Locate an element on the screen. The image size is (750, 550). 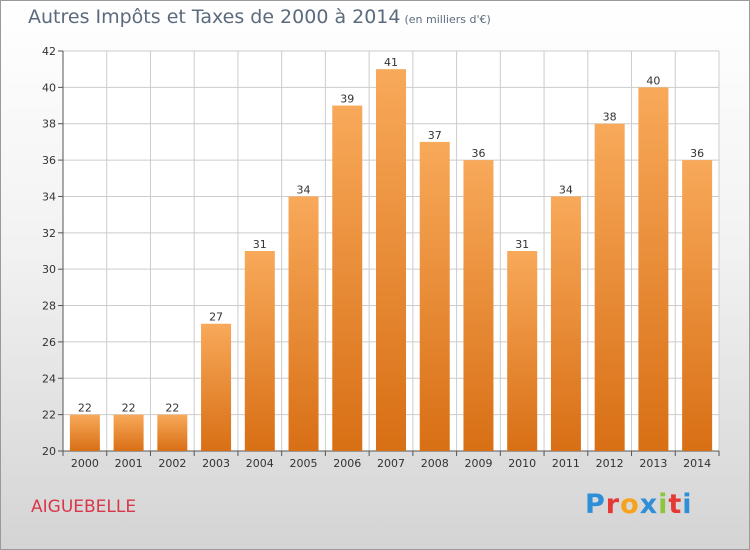
bar-2000 is located at coordinates (84, 432).